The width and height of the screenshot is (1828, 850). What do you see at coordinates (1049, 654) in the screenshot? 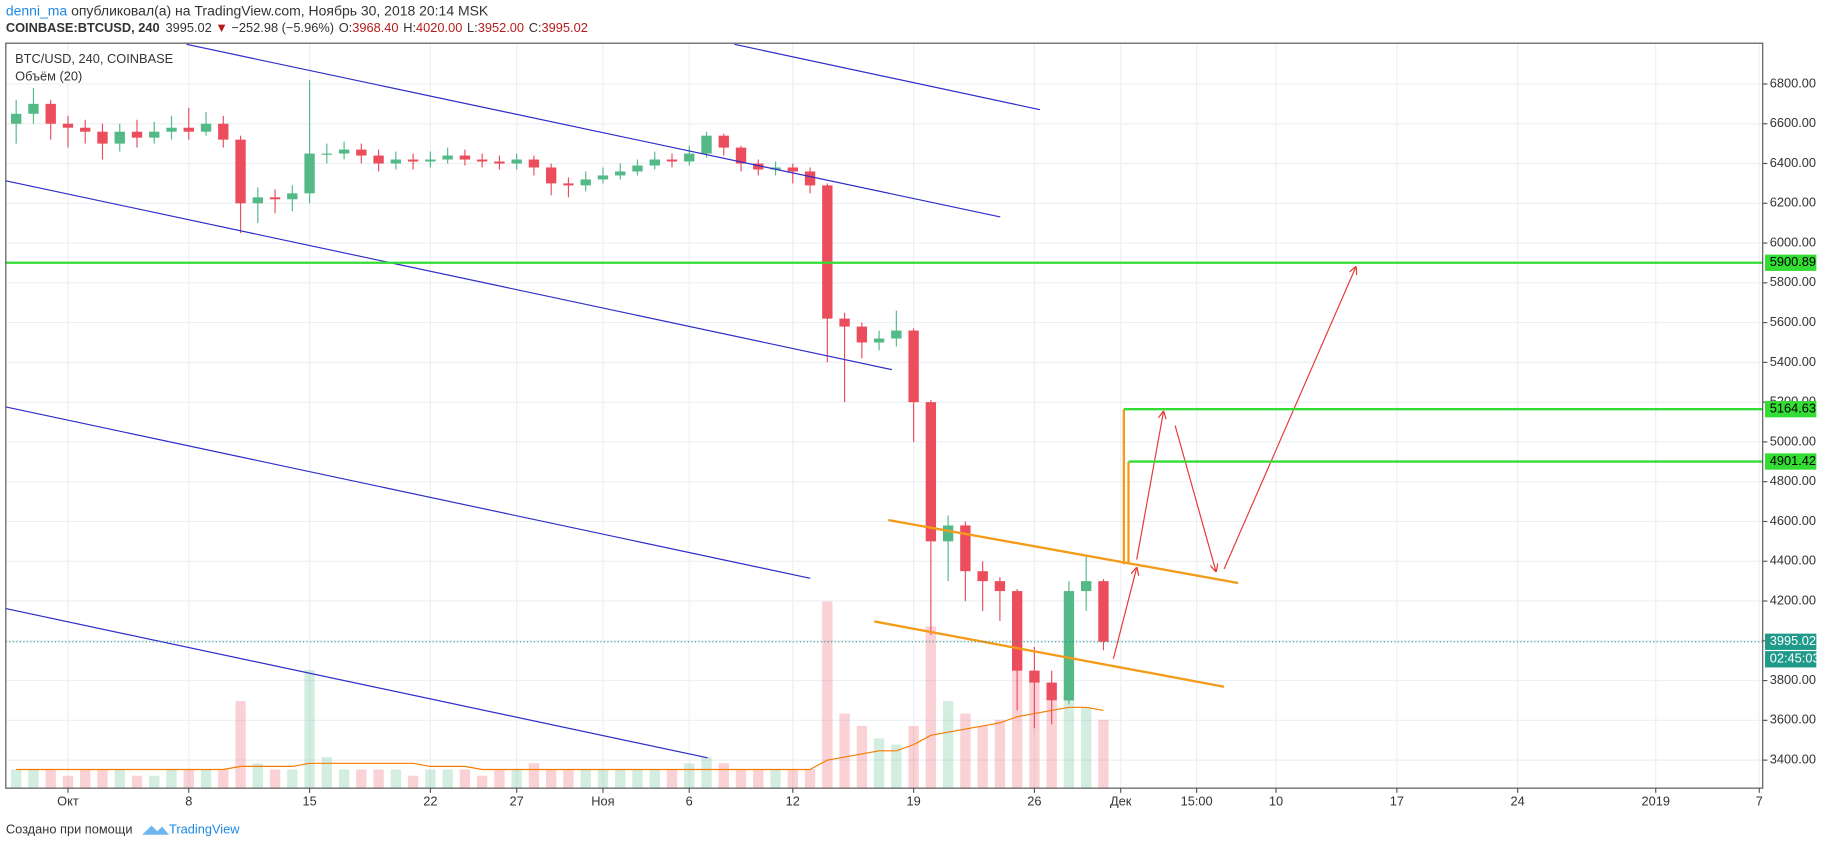
I see `channel-line` at bounding box center [1049, 654].